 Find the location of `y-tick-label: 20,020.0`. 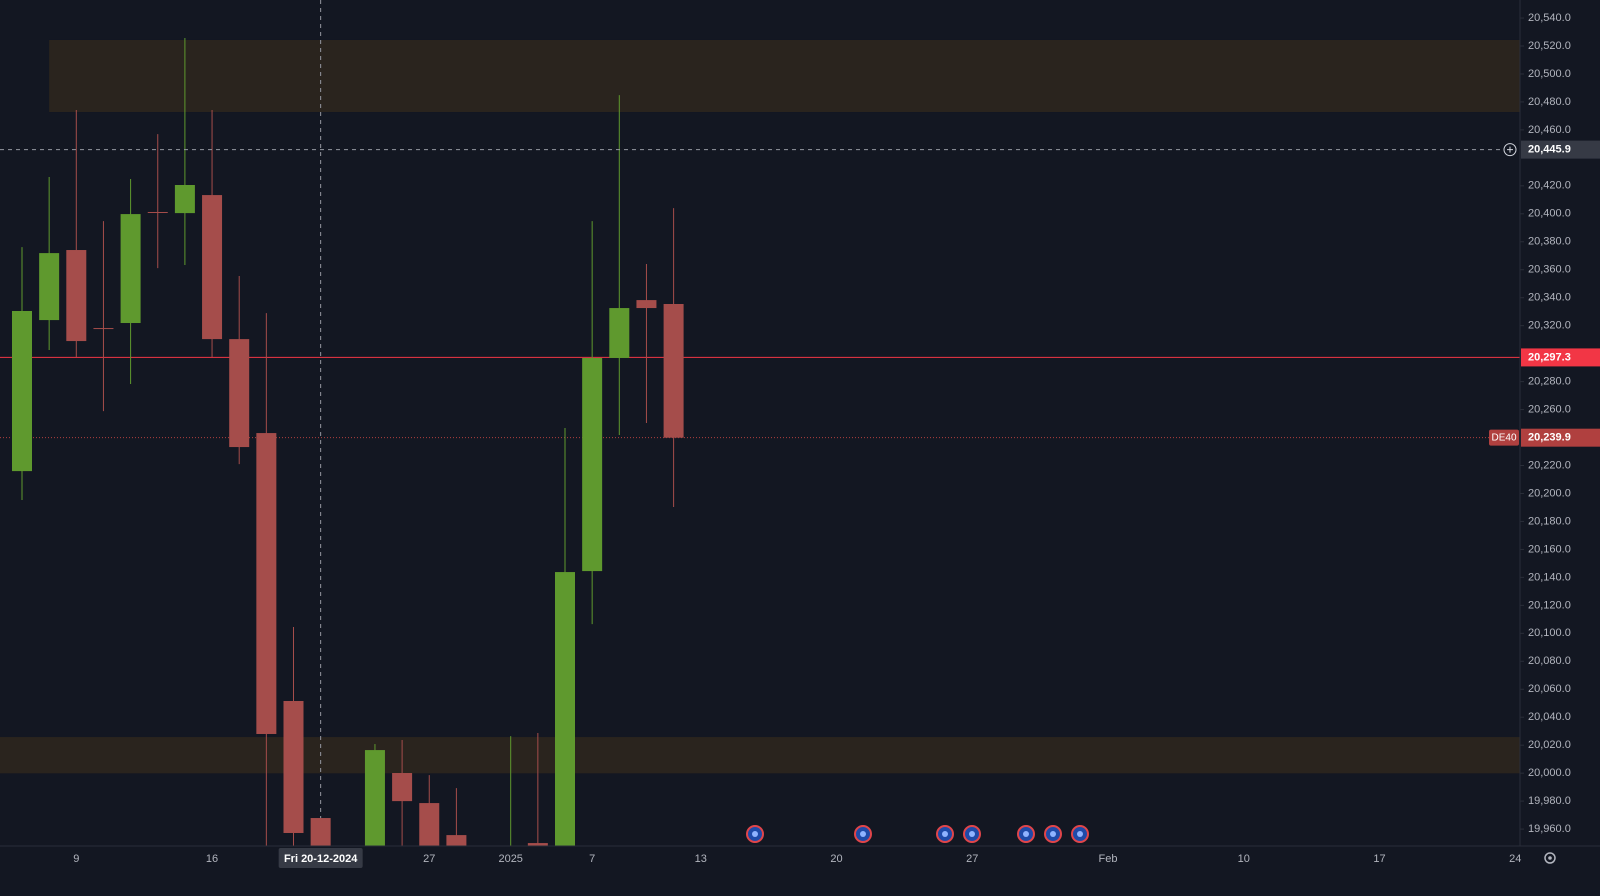

y-tick-label: 20,020.0 is located at coordinates (1549, 745).